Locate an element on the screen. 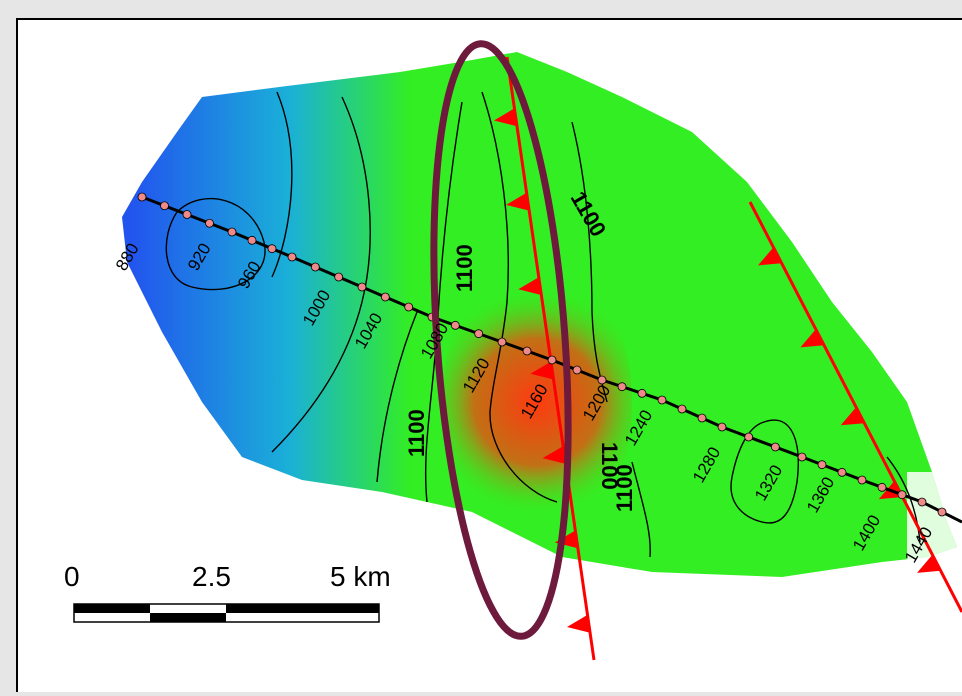 Image resolution: width=962 pixels, height=696 pixels. hot-anomaly is located at coordinates (537, 402).